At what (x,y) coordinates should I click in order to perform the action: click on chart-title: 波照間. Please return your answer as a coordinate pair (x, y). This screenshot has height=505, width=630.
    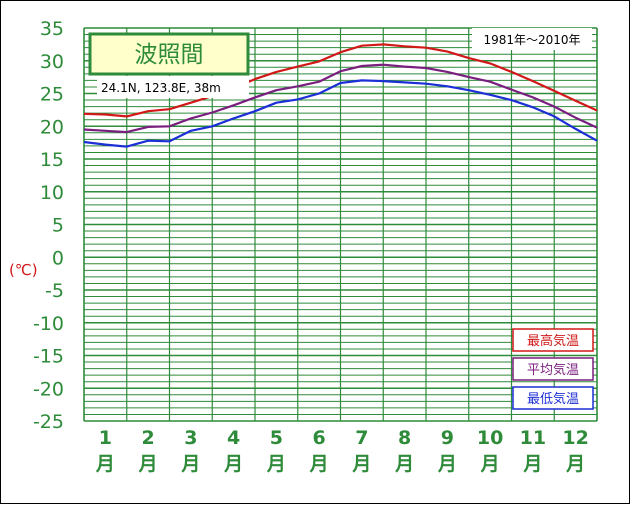
    Looking at the image, I should click on (169, 55).